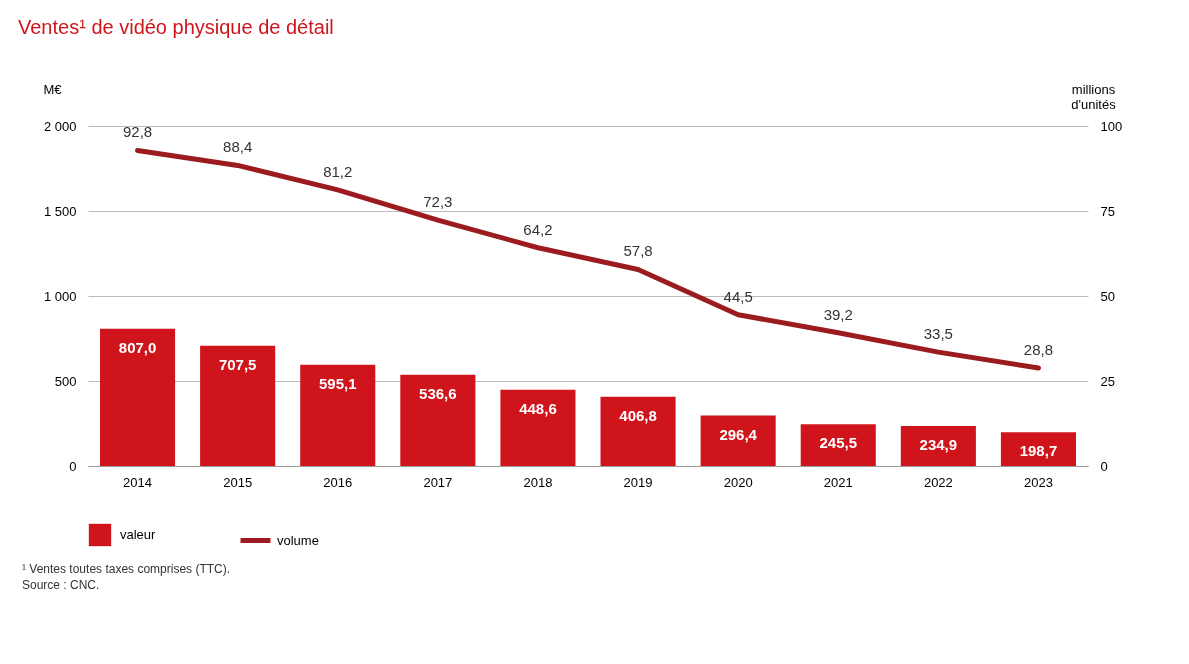  What do you see at coordinates (838, 314) in the screenshot?
I see `data-label: 39,2` at bounding box center [838, 314].